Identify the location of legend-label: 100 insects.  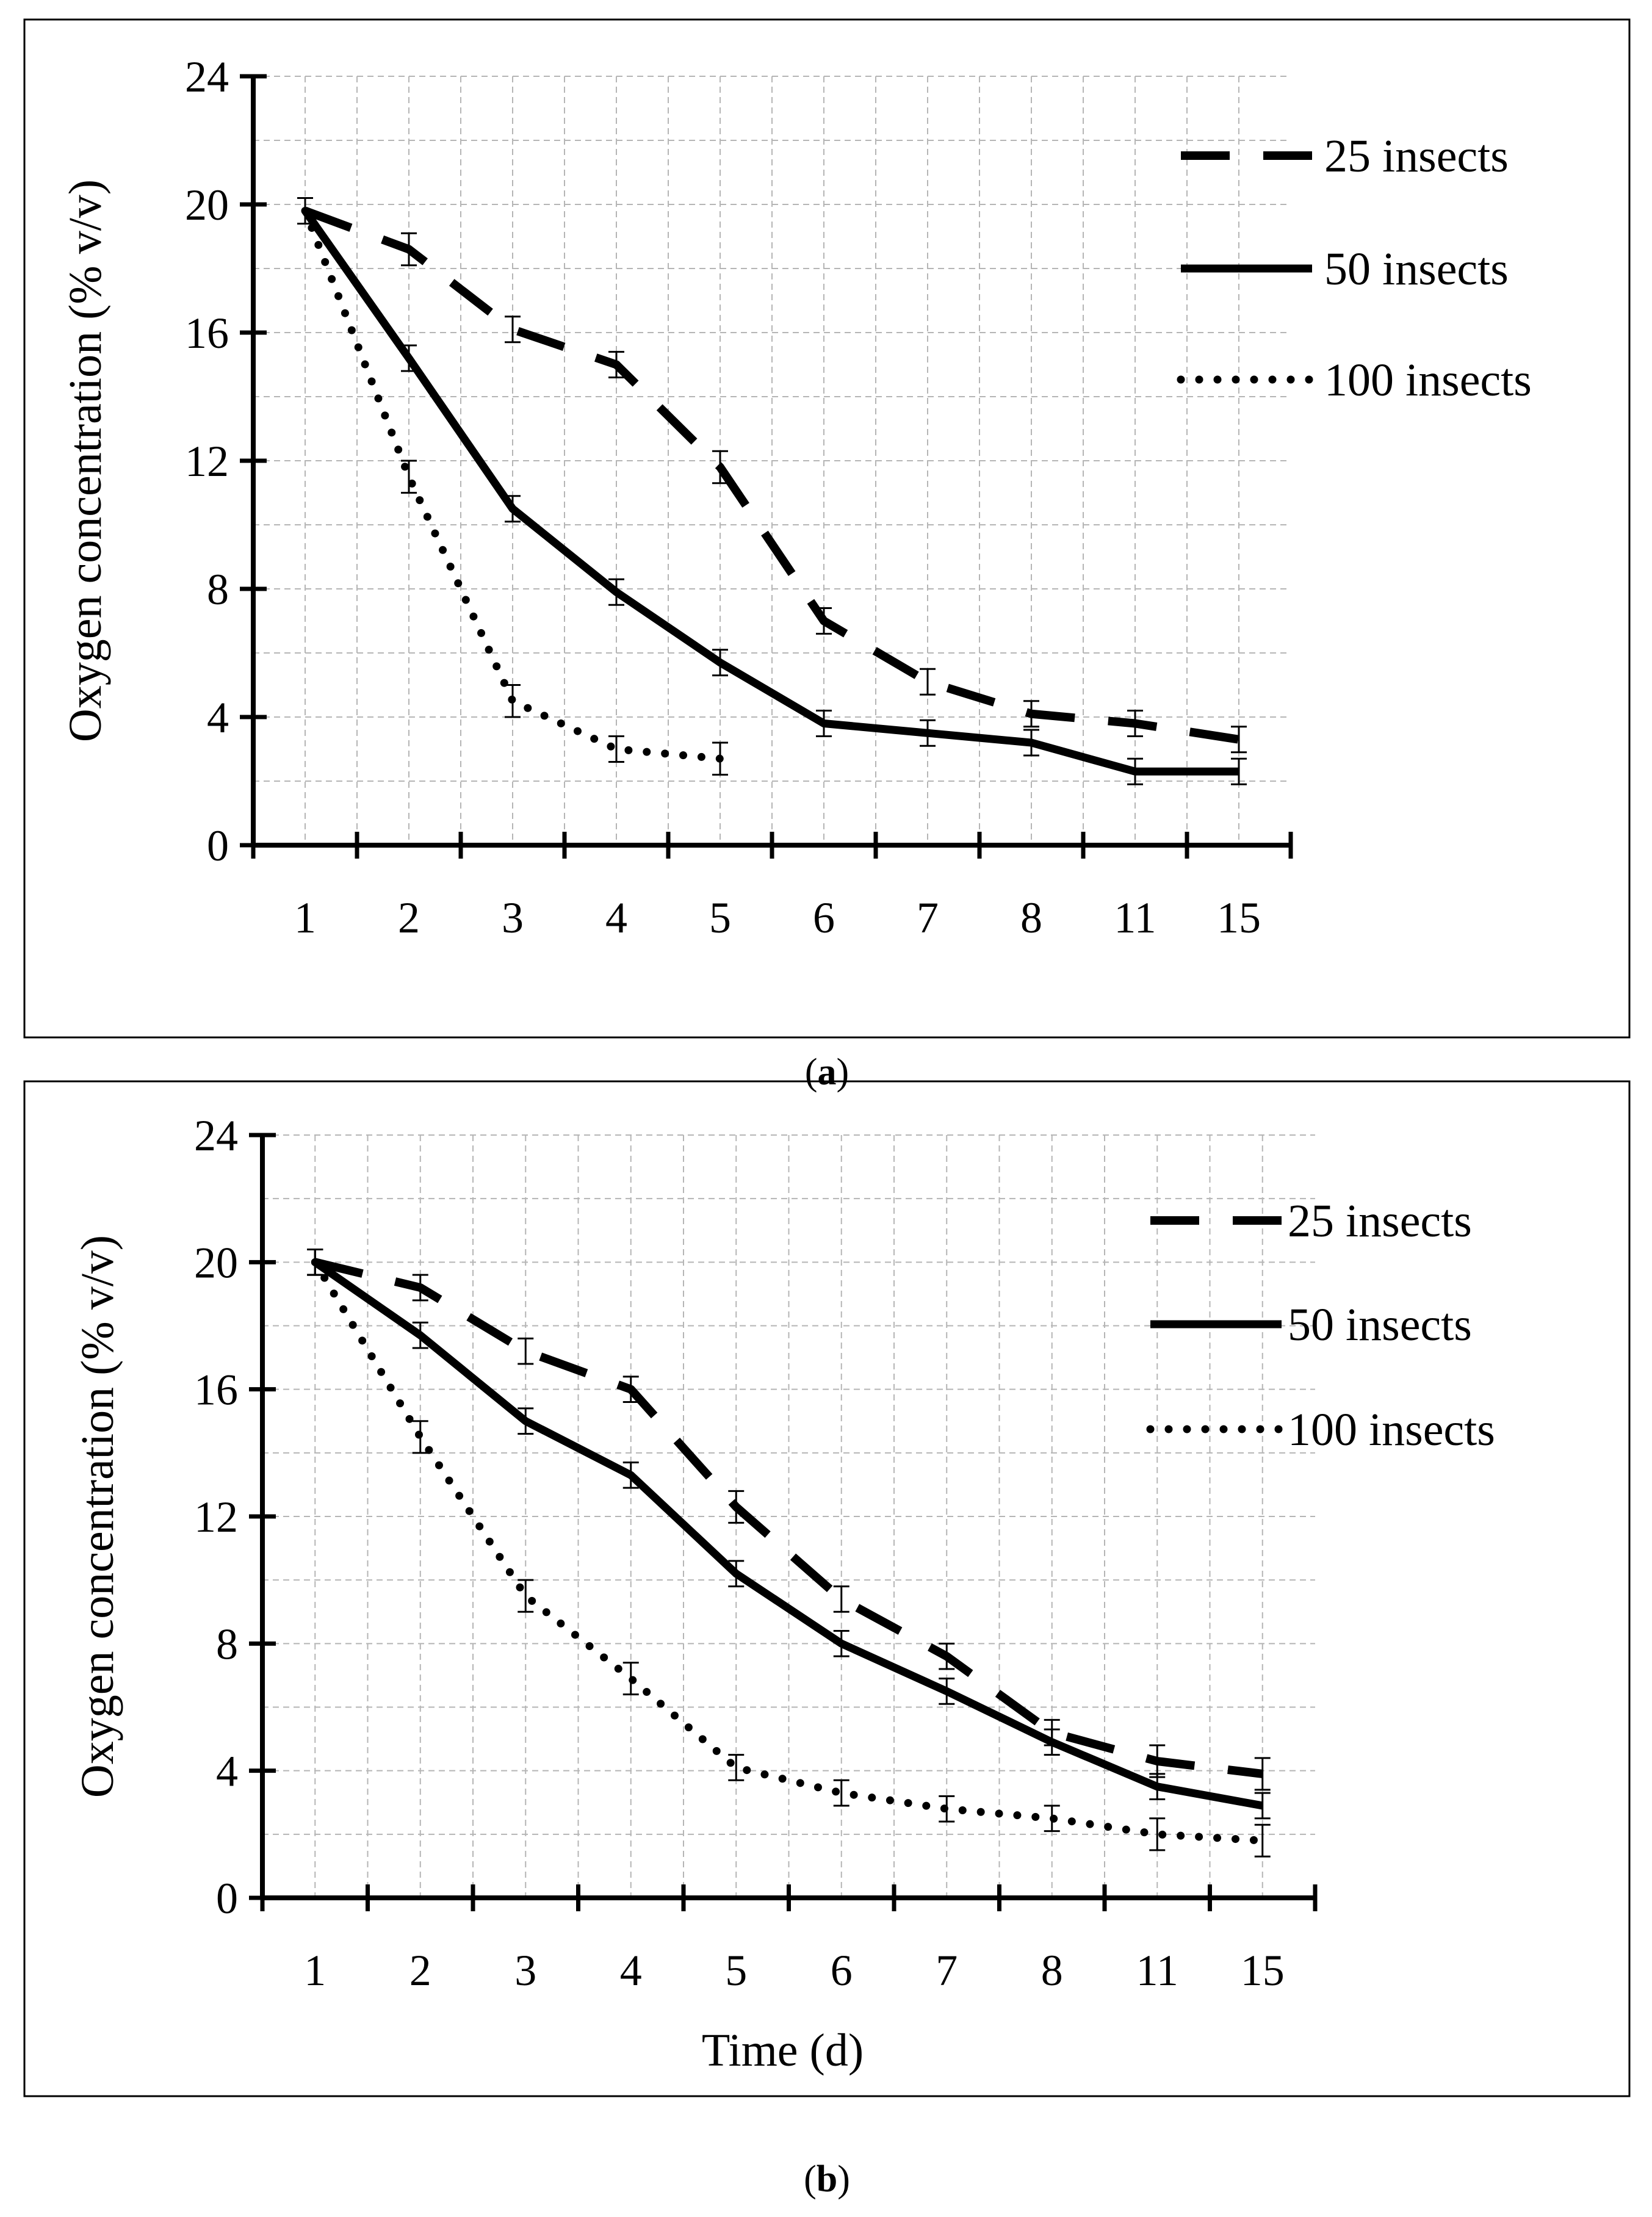
(1428, 380).